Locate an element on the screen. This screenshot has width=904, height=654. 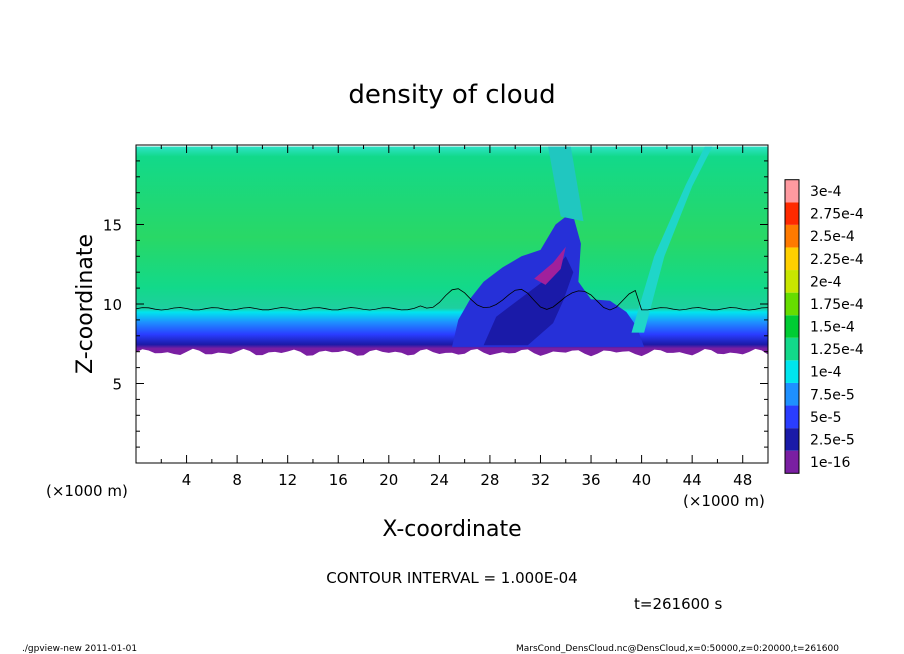
perturbed-peak is located at coordinates (550, 265).